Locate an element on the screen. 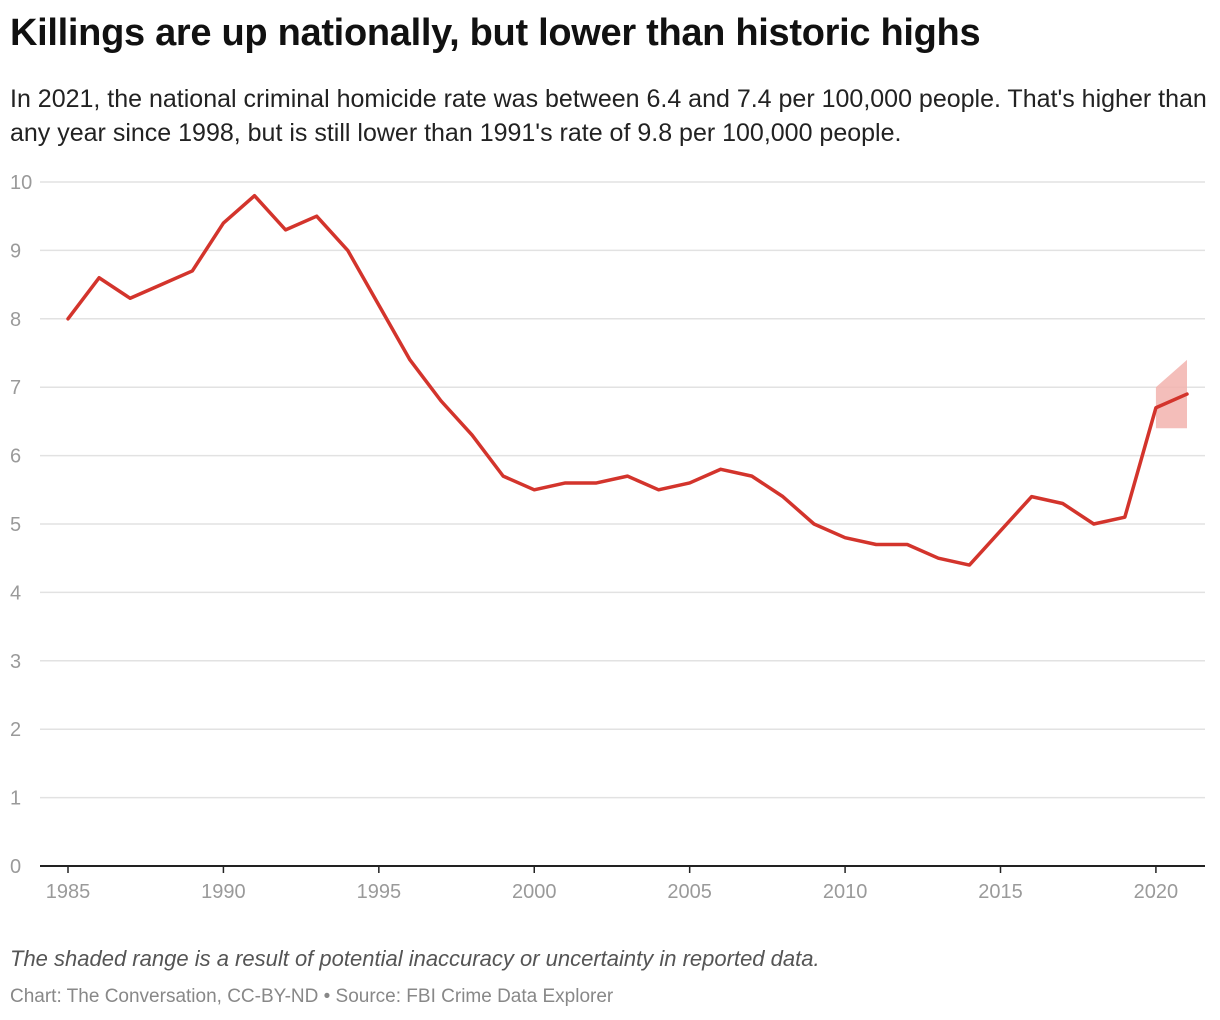 This screenshot has height=1020, width=1220. x-tick-label: 1985 is located at coordinates (68, 892).